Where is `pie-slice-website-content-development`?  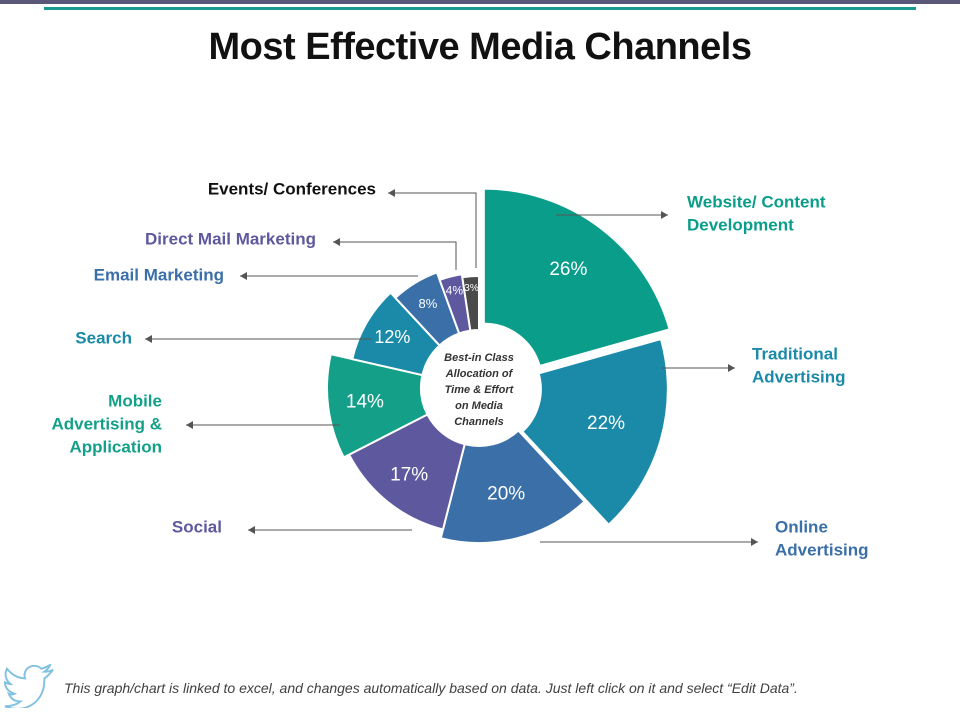
pie-slice-website-content-development is located at coordinates (576, 277).